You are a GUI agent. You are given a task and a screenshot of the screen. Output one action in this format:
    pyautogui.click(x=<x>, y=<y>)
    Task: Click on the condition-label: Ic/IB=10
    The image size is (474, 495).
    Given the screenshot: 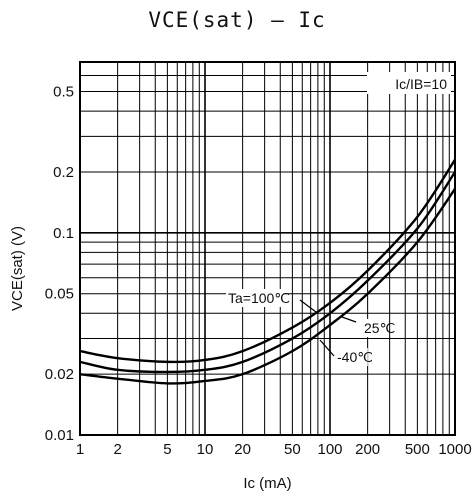 What is the action you would take?
    pyautogui.click(x=421, y=84)
    